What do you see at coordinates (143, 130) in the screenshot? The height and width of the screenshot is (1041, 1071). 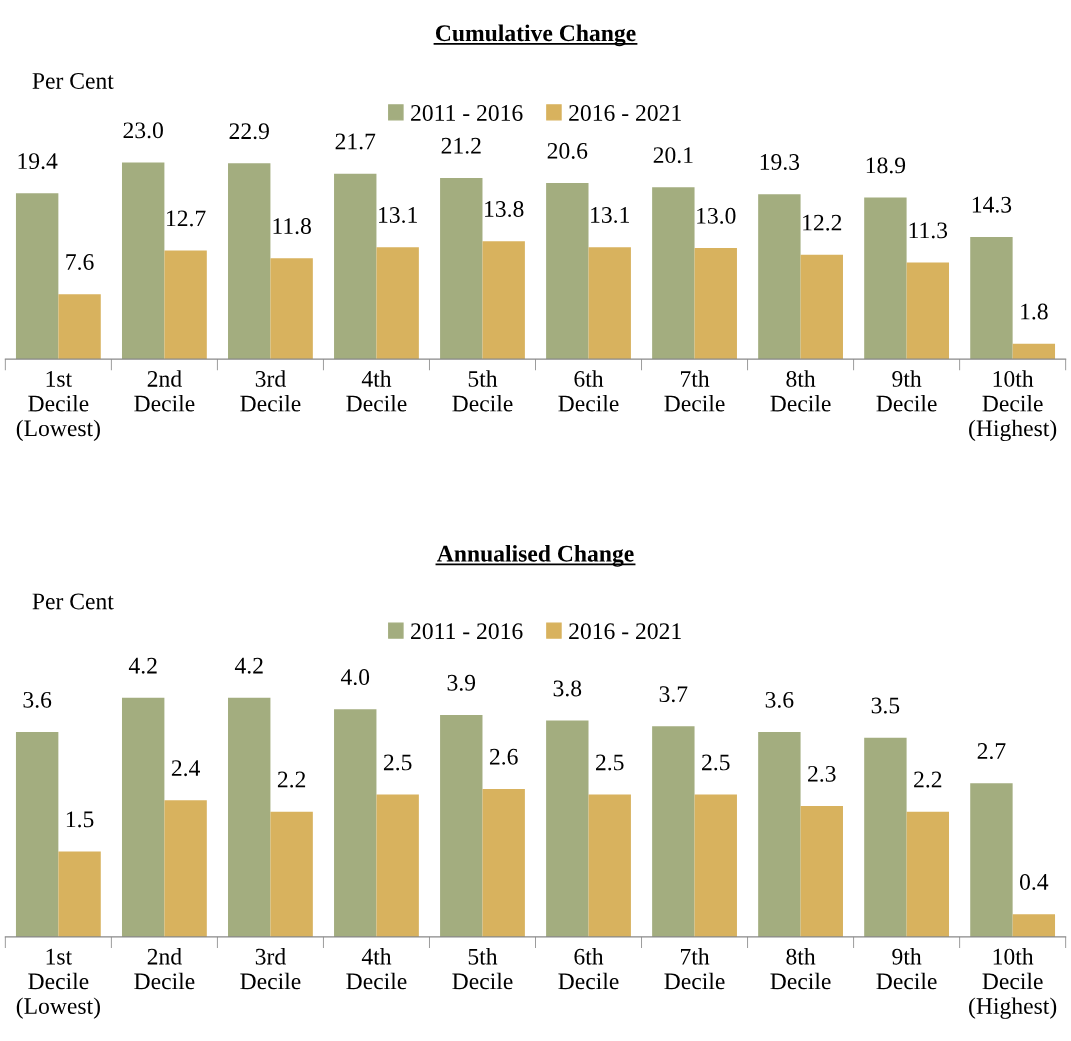 I see `data-label: 23.0` at bounding box center [143, 130].